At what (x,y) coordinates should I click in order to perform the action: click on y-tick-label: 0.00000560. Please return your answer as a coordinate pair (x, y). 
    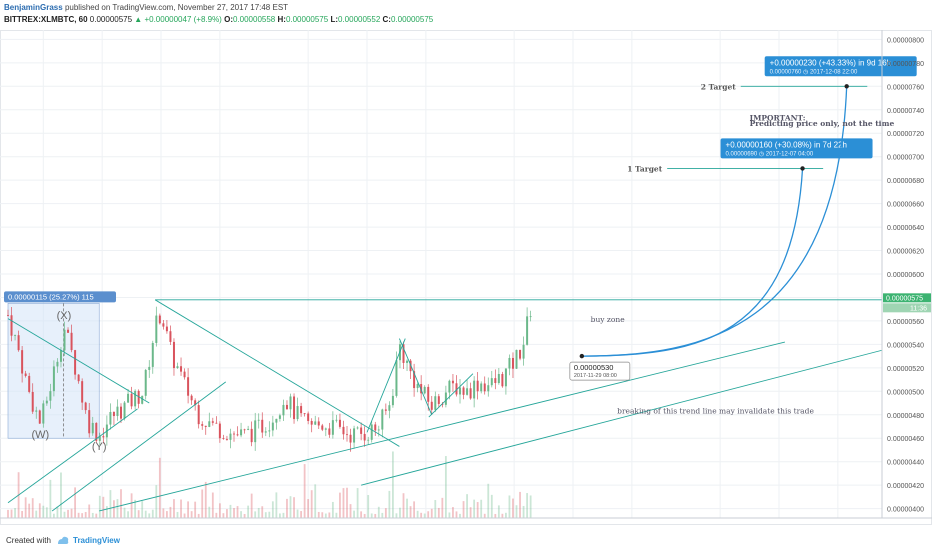
    Looking at the image, I should click on (905, 322).